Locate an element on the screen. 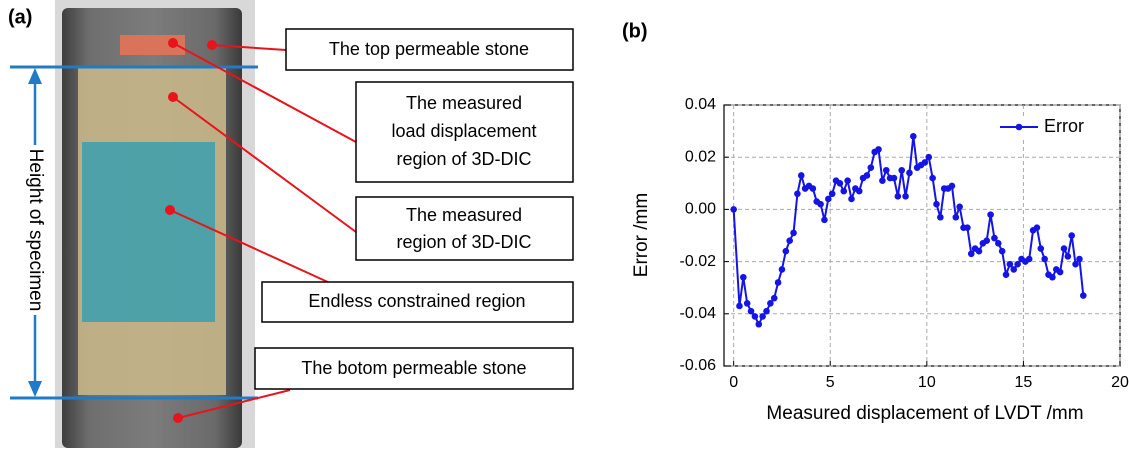 The height and width of the screenshot is (453, 1129). panel-label: (a) is located at coordinates (20, 17).